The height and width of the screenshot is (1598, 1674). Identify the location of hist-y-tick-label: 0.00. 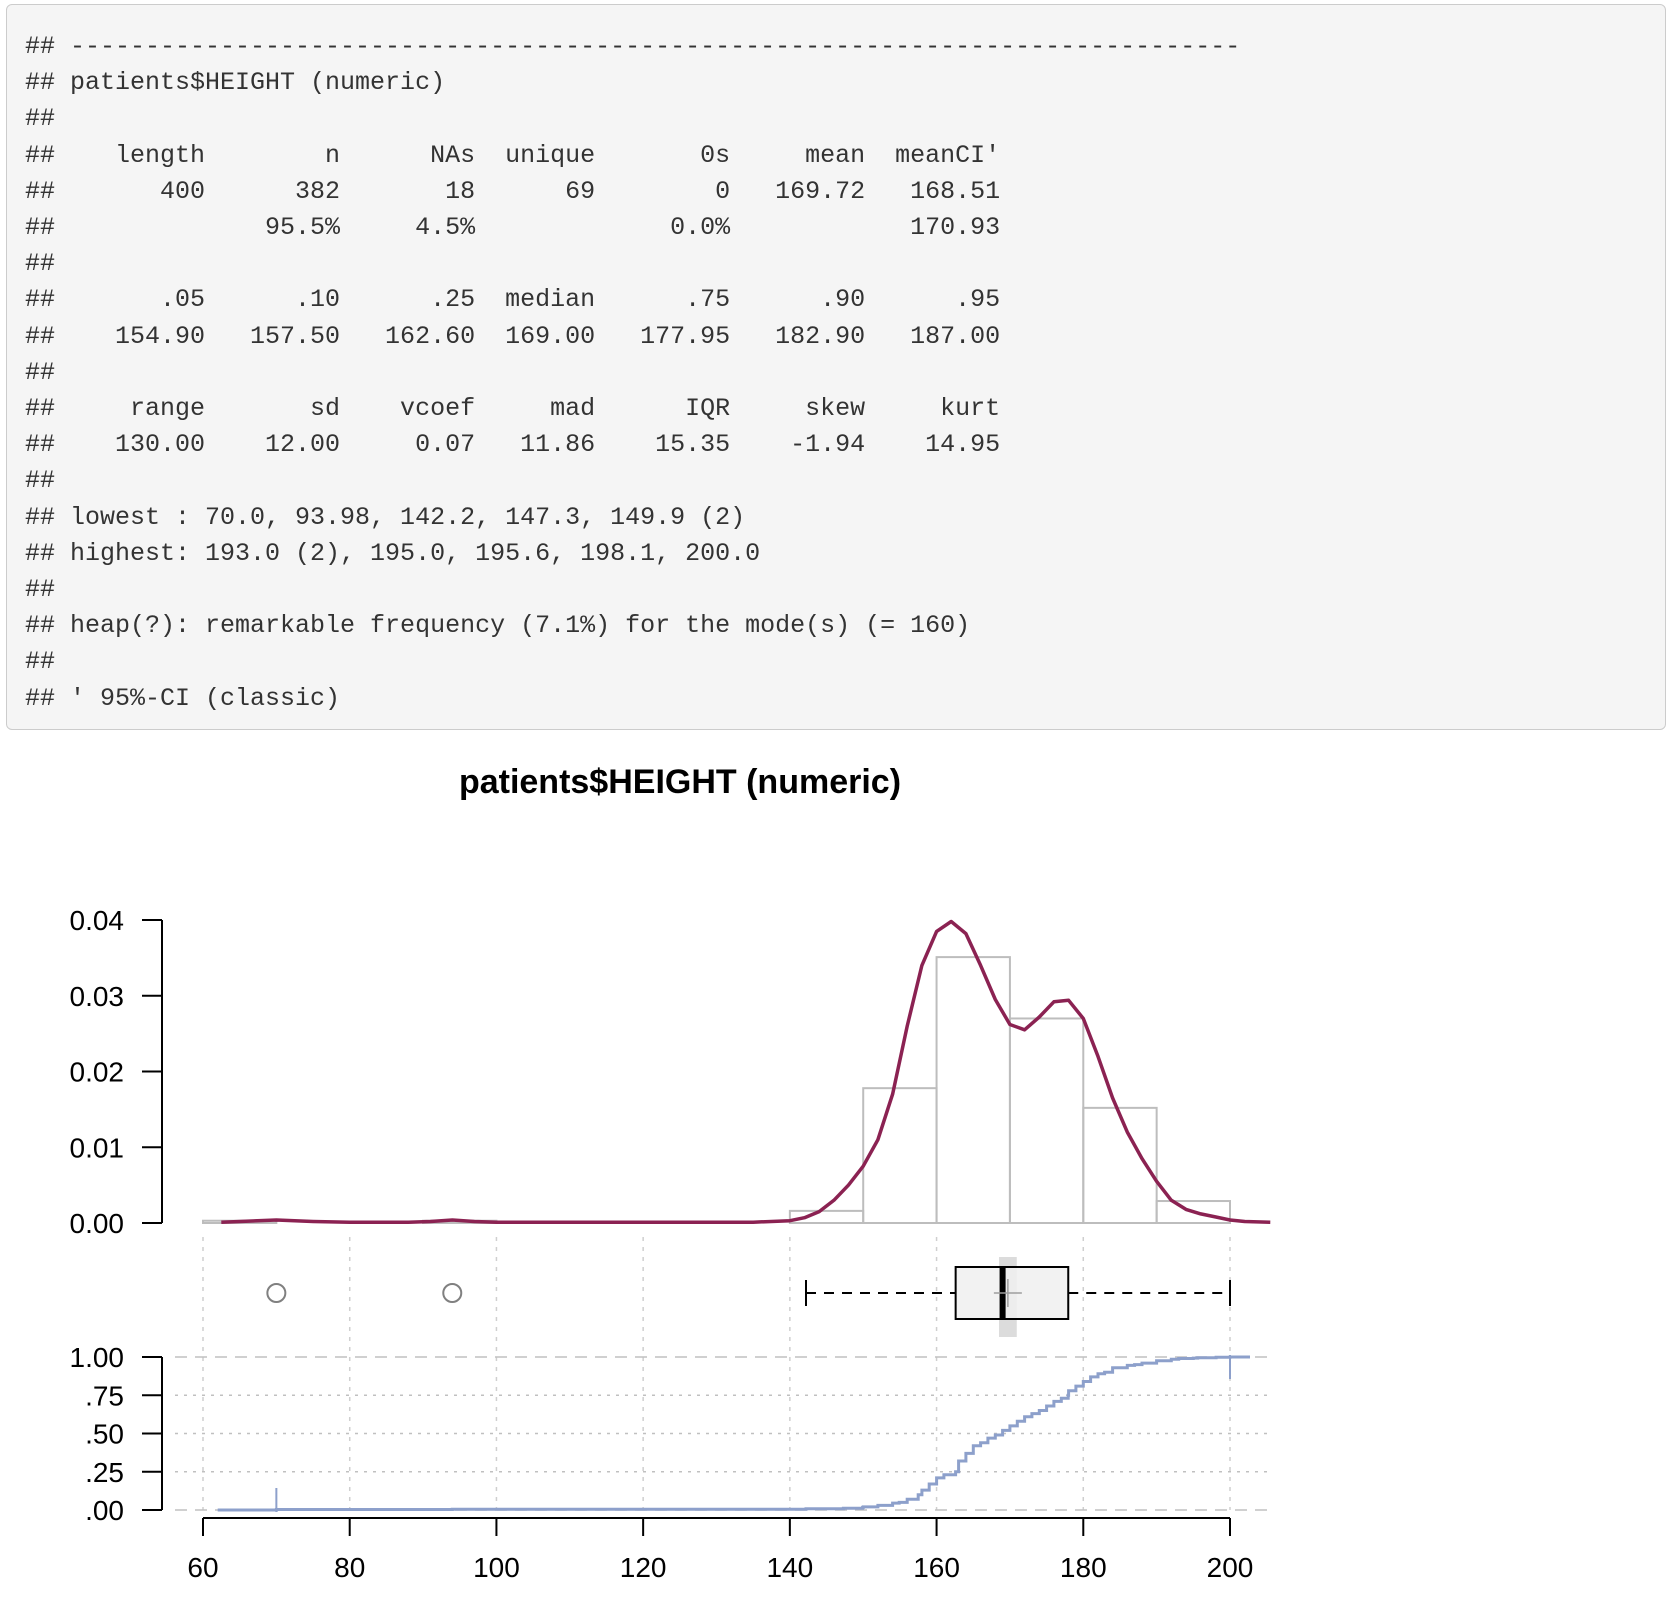
(97, 1223).